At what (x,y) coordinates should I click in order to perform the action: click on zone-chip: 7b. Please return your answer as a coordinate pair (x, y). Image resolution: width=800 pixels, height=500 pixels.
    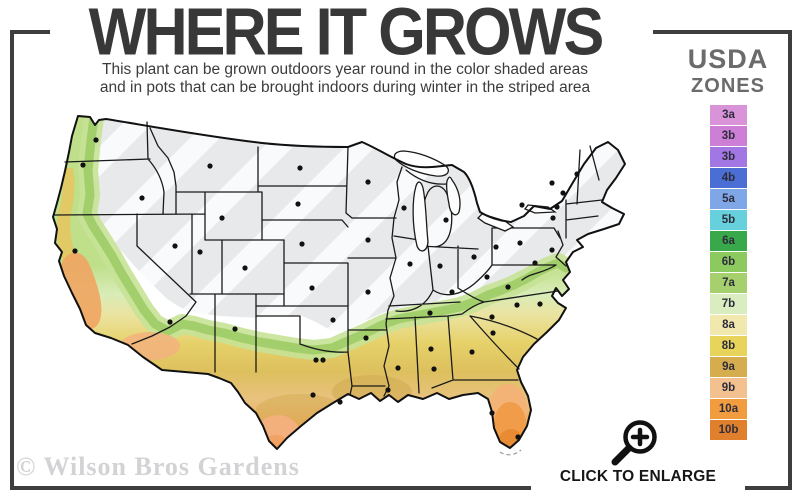
    Looking at the image, I should click on (728, 304).